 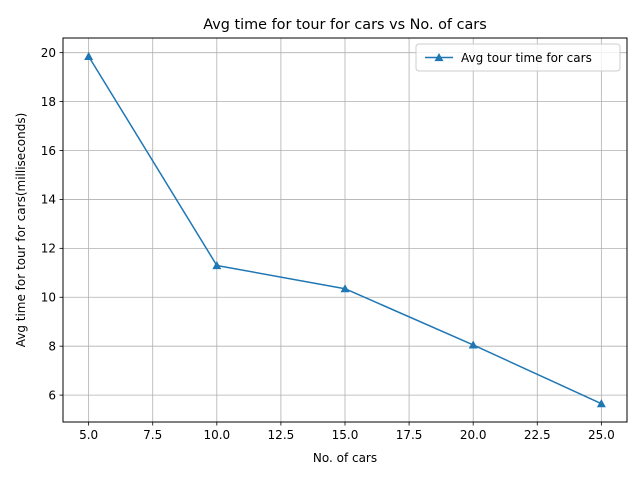 I want to click on x-tick-label: 10.0, so click(x=216, y=435).